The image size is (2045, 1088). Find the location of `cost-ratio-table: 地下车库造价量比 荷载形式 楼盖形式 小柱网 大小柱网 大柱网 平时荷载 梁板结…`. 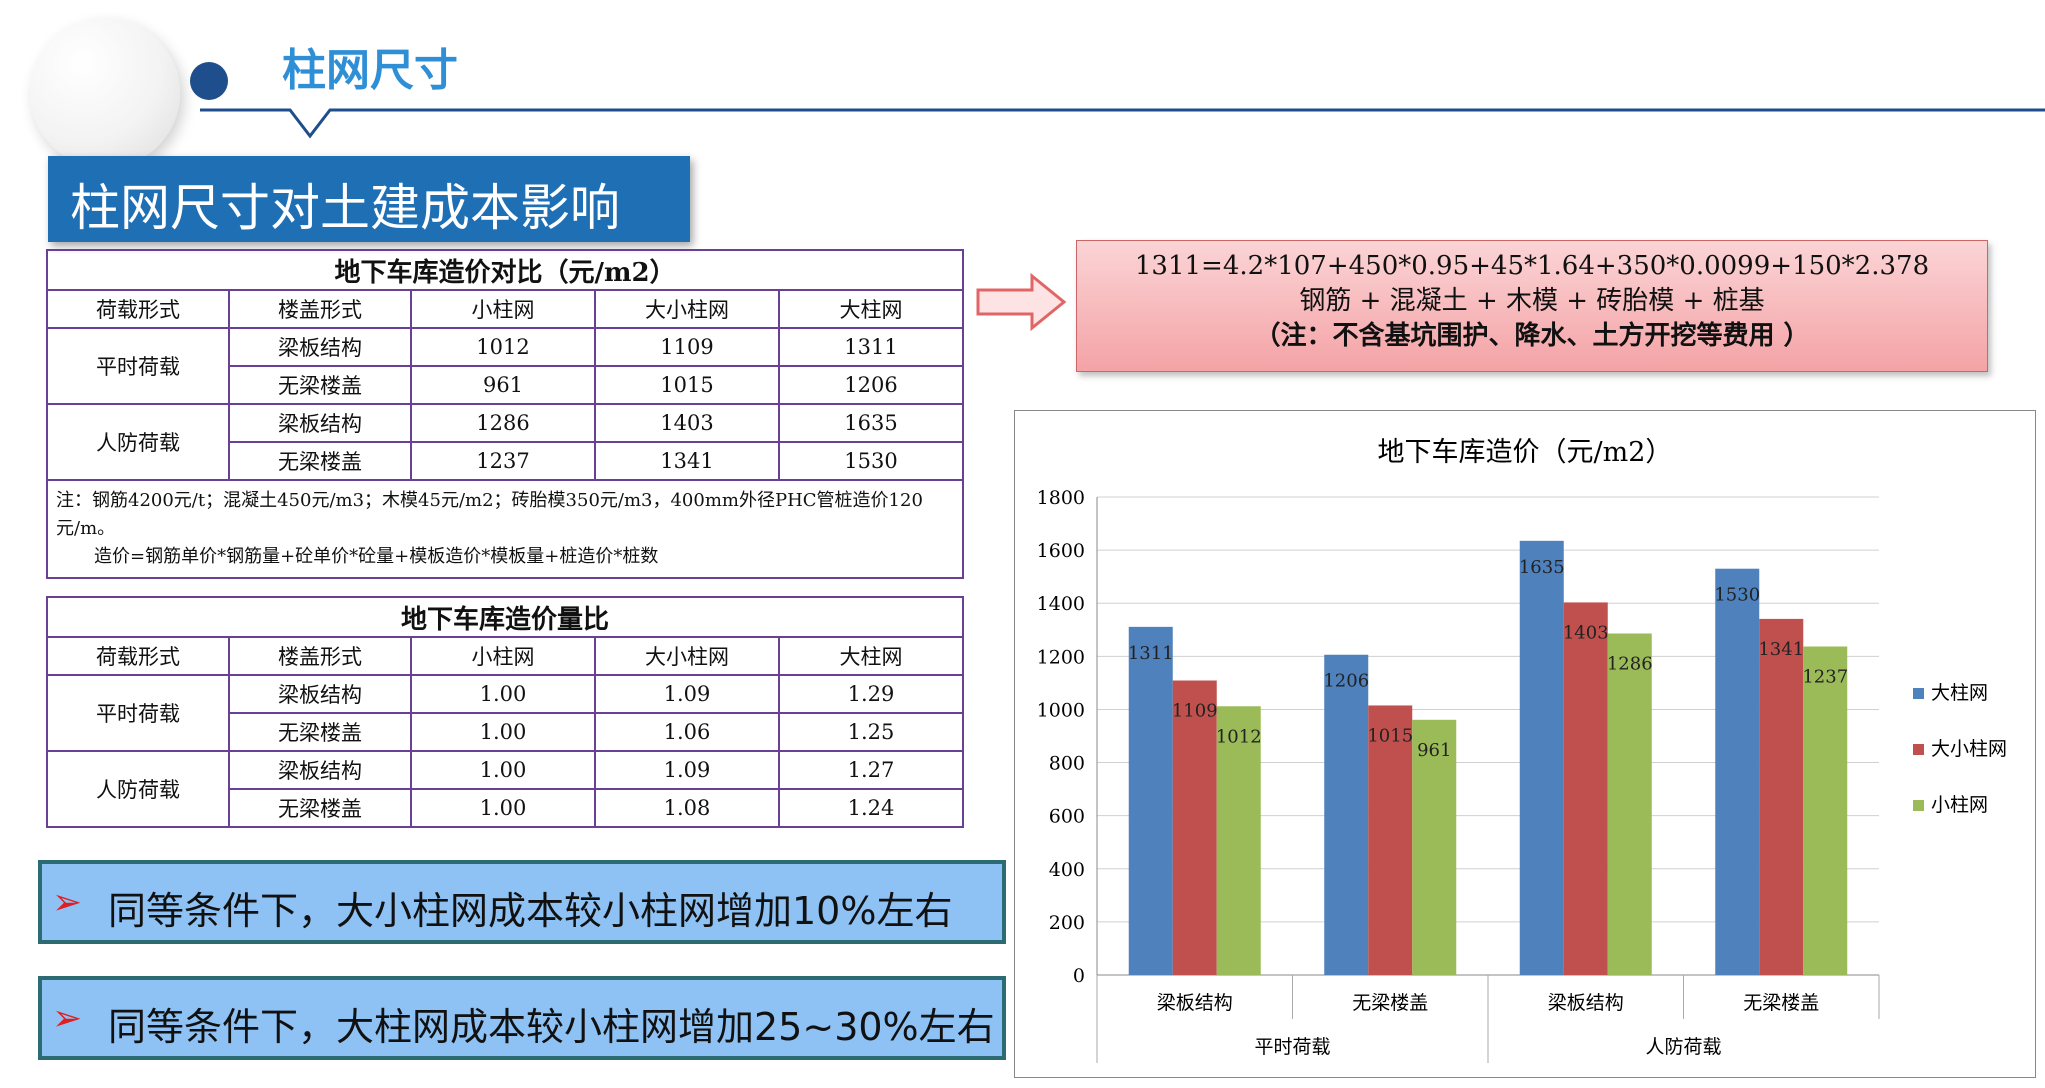

cost-ratio-table: 地下车库造价量比 荷载形式 楼盖形式 小柱网 大小柱网 大柱网 平时荷载 梁板结… is located at coordinates (505, 712).